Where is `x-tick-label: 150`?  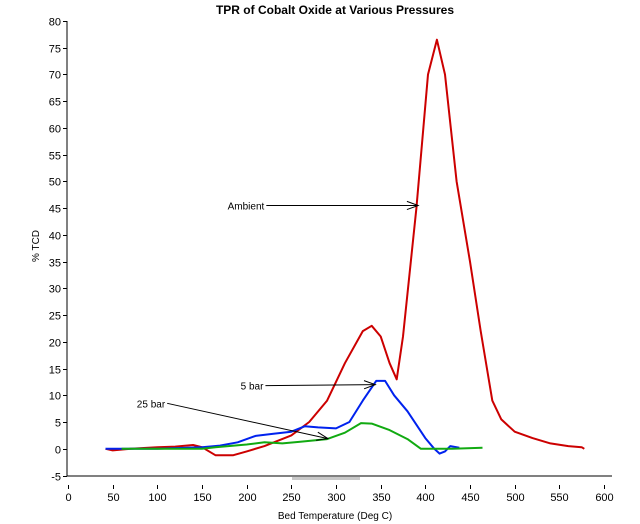
x-tick-label: 150 is located at coordinates (202, 498).